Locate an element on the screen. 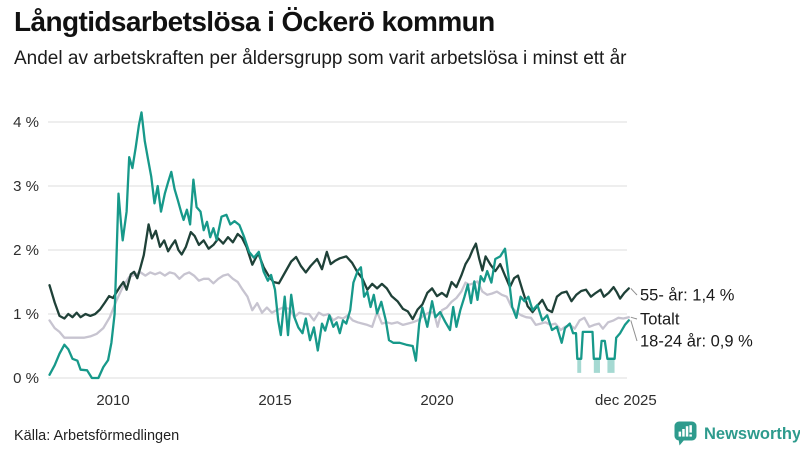  series-end-labels: Totalt 55- år: 1,4 % 18-24 år: 0,9 % is located at coordinates (696, 319).